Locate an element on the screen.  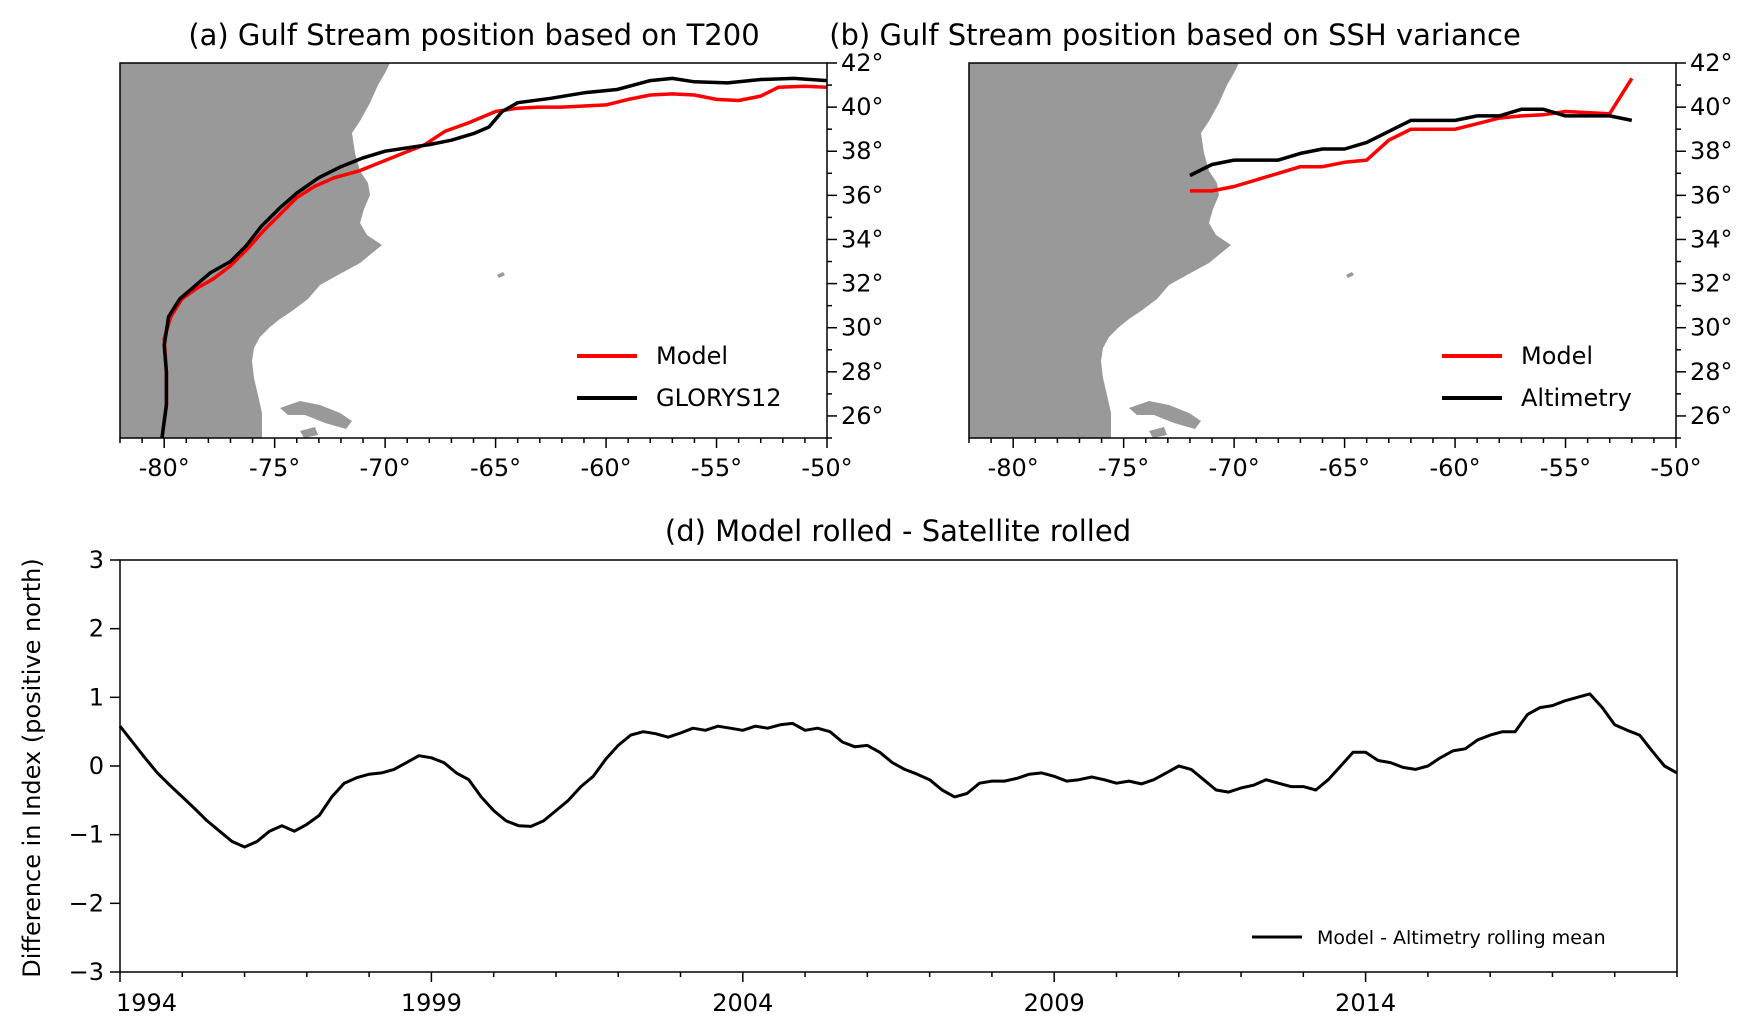
panel-a-title: (a) Gulf Stream position based on T200 is located at coordinates (473, 35).